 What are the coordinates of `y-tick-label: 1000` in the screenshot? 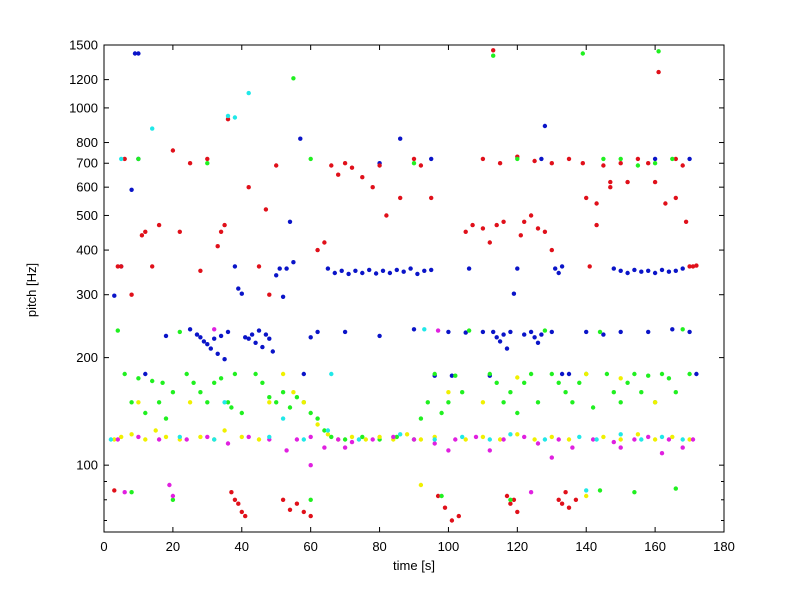 It's located at (83, 107).